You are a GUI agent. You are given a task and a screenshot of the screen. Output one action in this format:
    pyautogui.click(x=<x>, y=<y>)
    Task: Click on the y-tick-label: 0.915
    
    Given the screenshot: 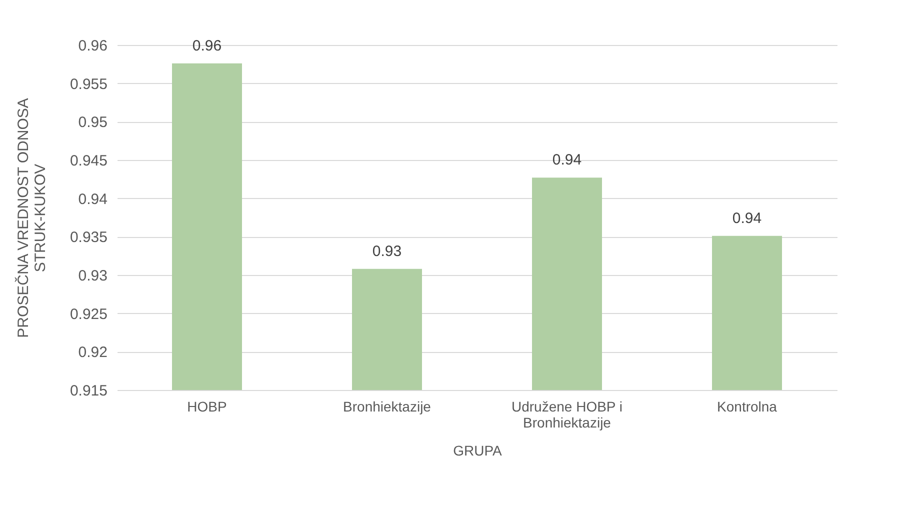 What is the action you would take?
    pyautogui.click(x=89, y=391)
    